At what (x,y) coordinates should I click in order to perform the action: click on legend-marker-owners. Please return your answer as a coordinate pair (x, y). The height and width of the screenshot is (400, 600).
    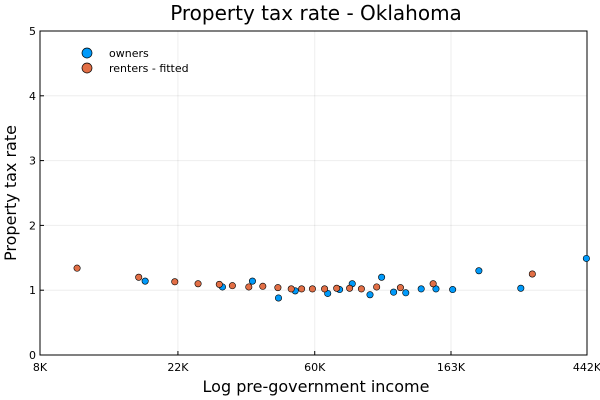
    Looking at the image, I should click on (87, 53).